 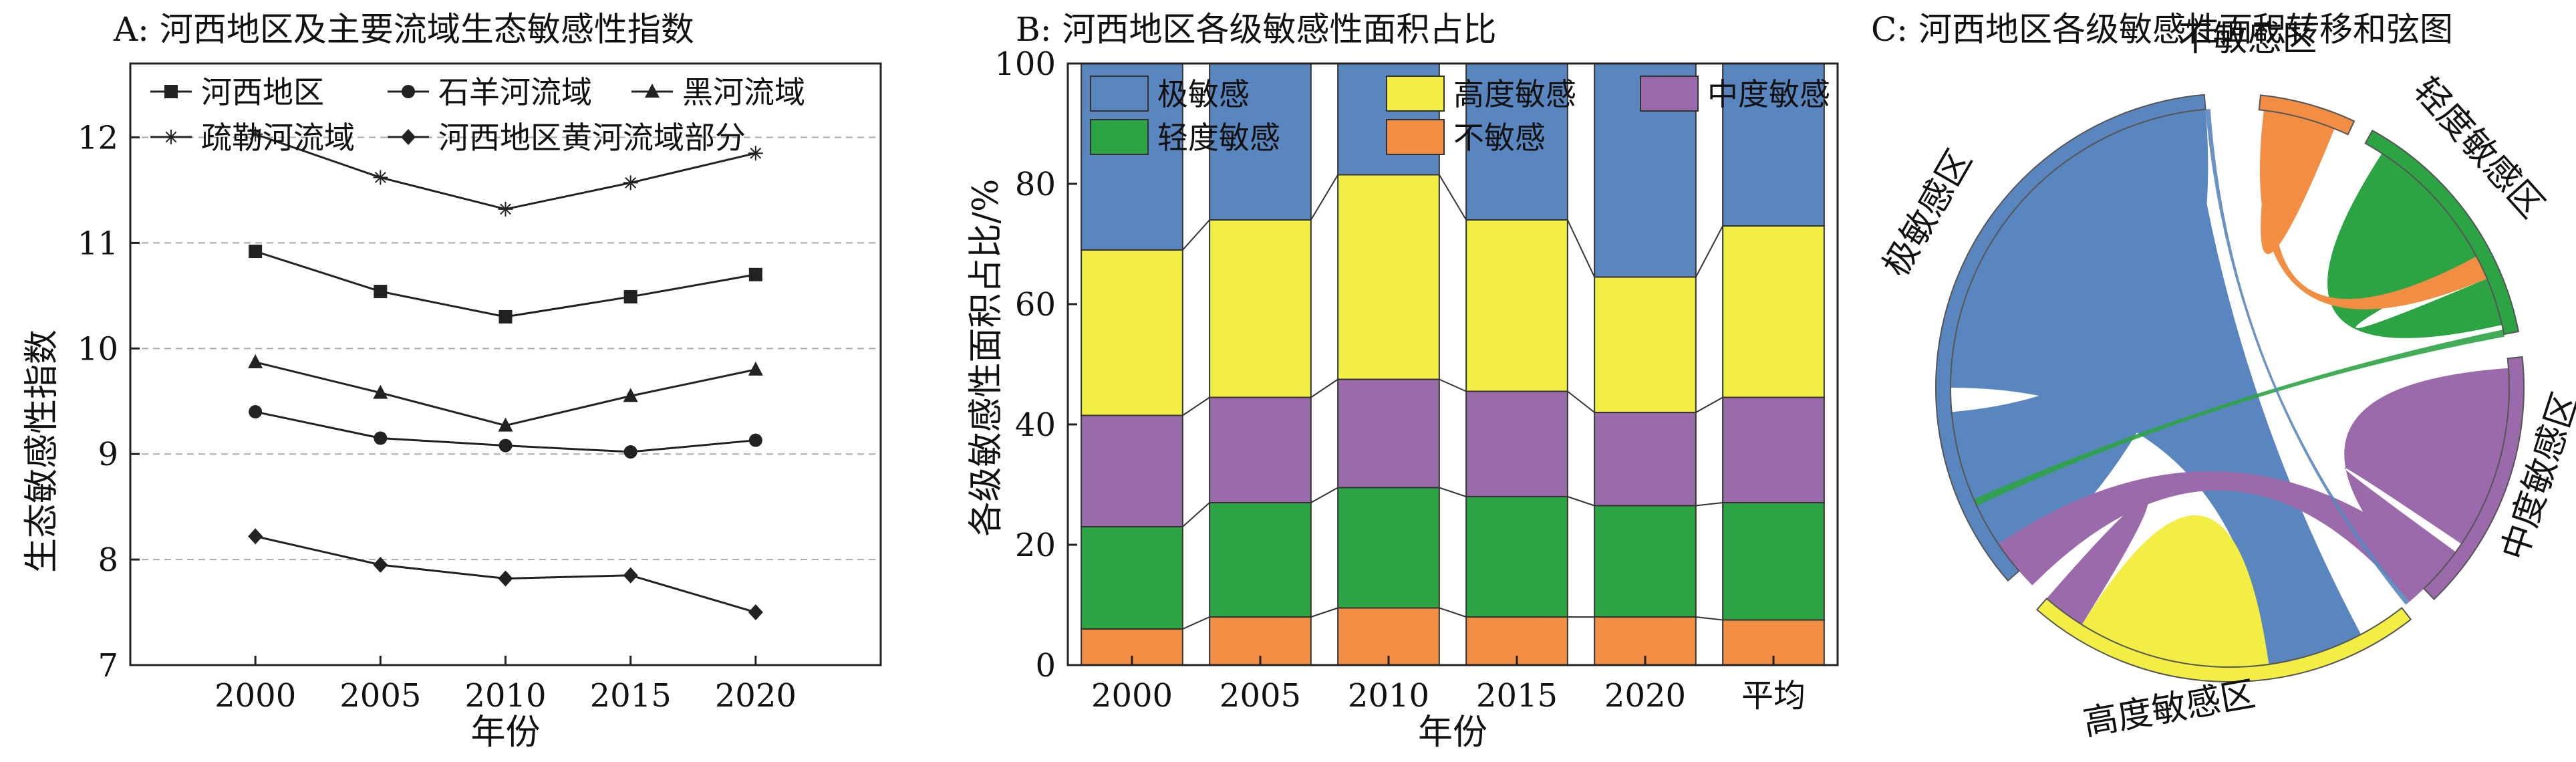 What do you see at coordinates (108, 665) in the screenshot?
I see `y-tick-label: 7` at bounding box center [108, 665].